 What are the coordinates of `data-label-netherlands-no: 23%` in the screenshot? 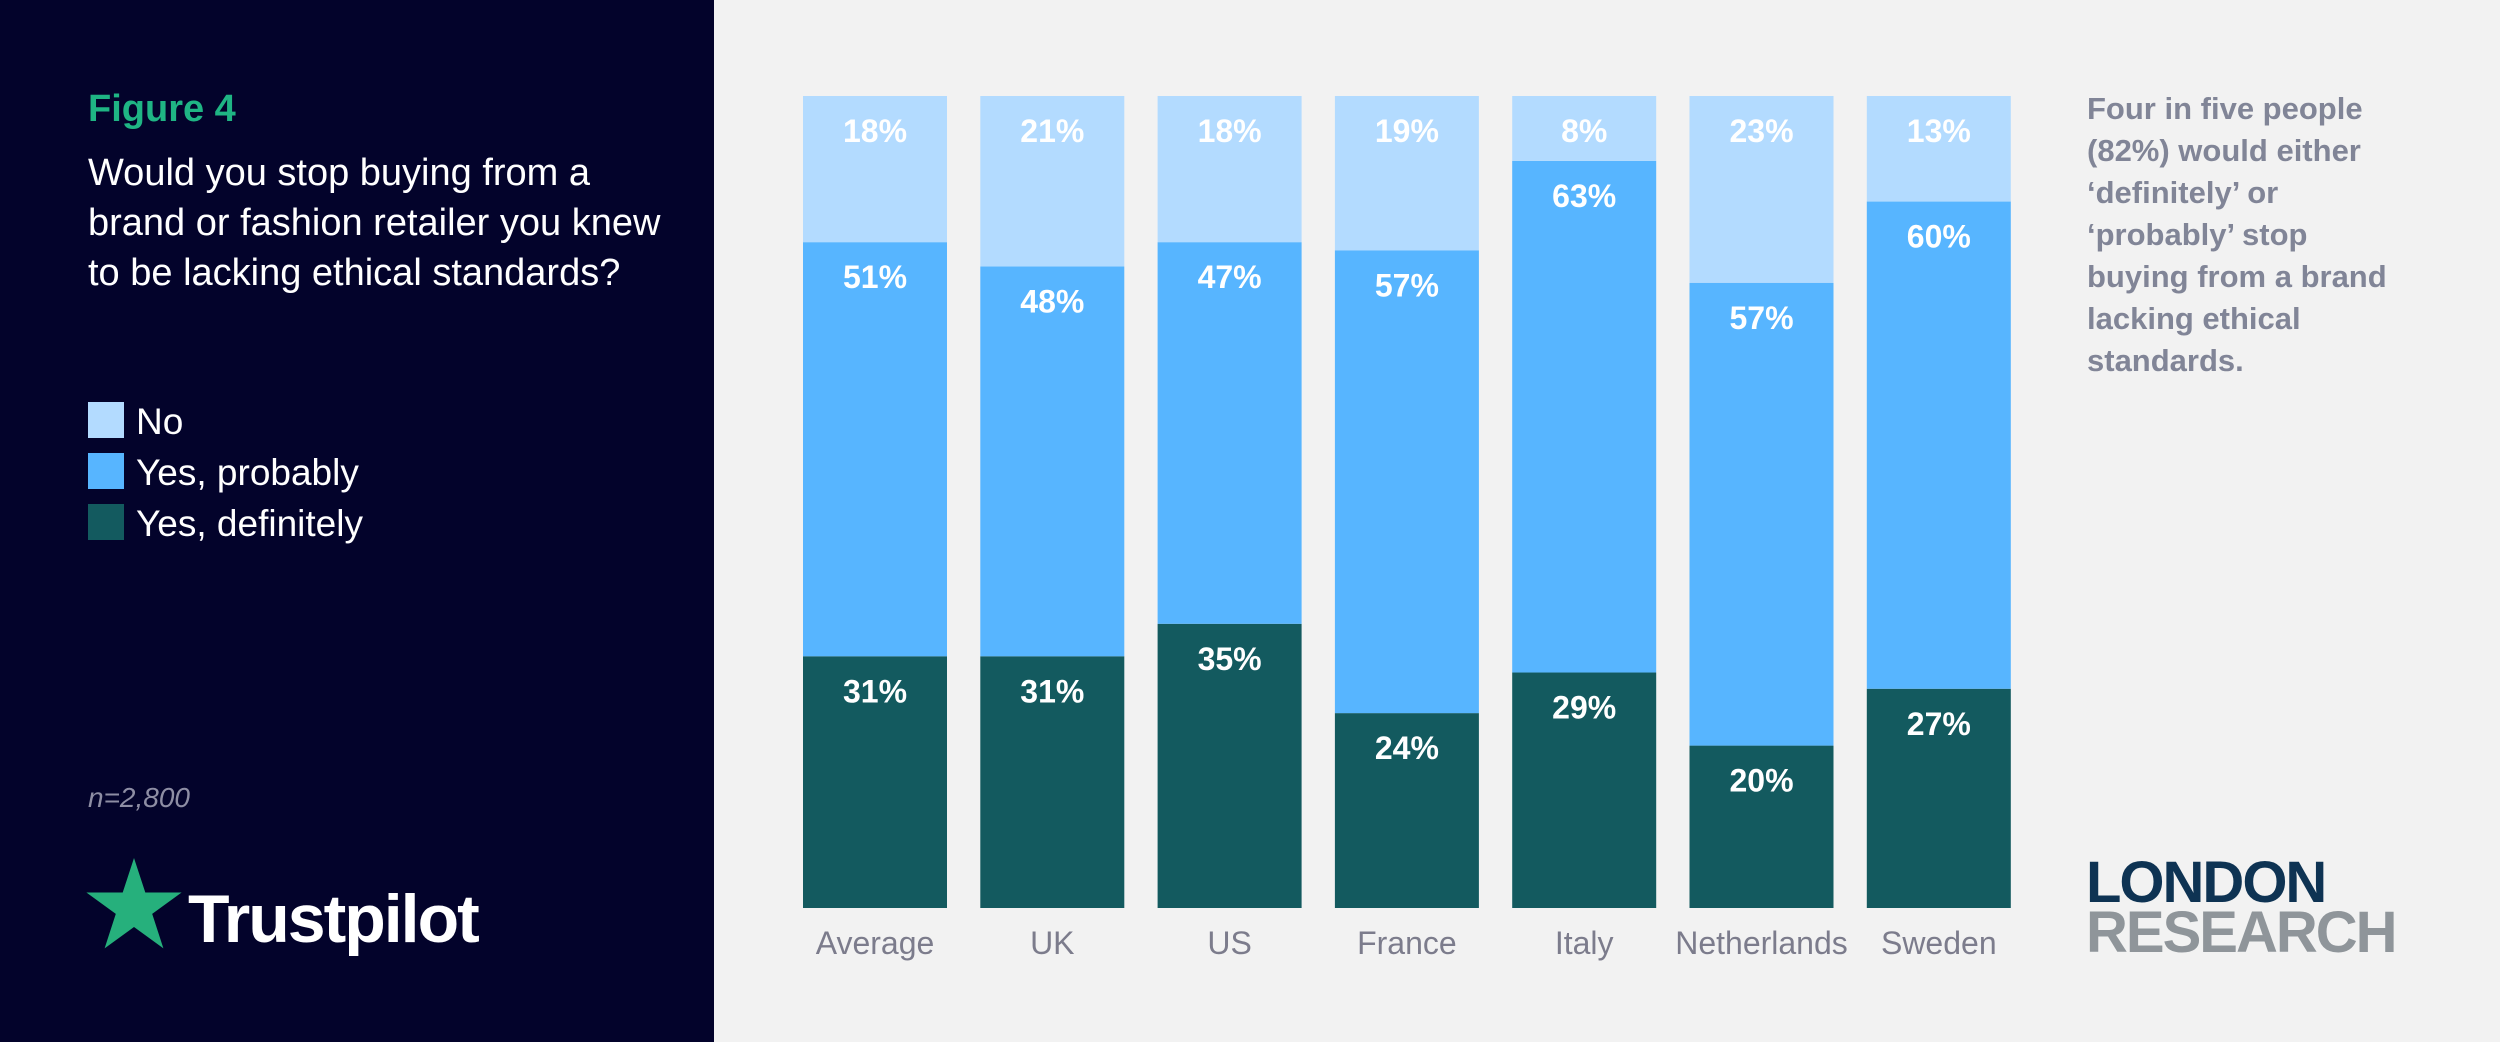 It's located at (1761, 131).